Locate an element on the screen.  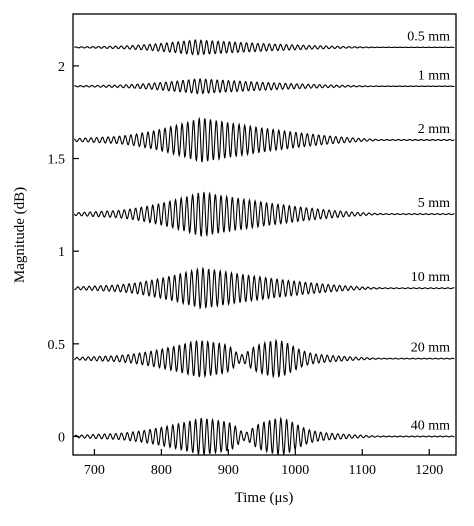
trace-2-mm is located at coordinates (264, 139).